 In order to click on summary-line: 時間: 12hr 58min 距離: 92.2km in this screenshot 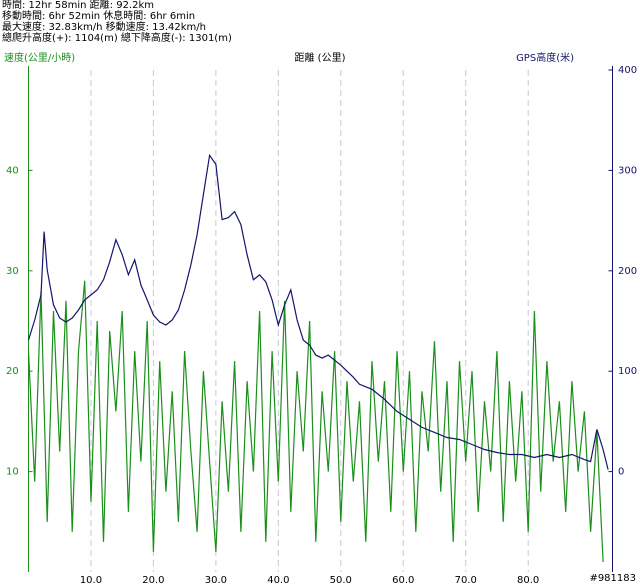, I will do `click(78, 5)`.